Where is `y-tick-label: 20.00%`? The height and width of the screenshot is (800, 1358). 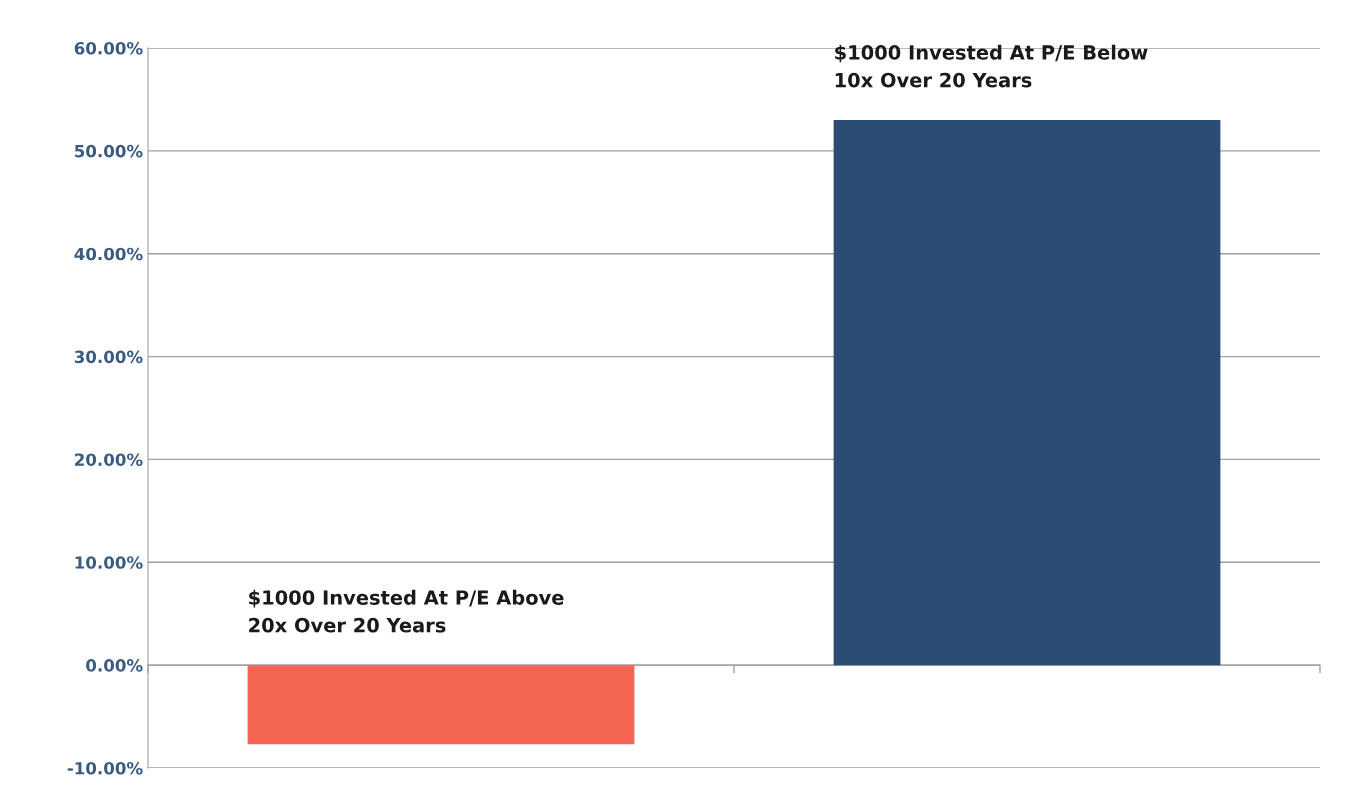 y-tick-label: 20.00% is located at coordinates (109, 459).